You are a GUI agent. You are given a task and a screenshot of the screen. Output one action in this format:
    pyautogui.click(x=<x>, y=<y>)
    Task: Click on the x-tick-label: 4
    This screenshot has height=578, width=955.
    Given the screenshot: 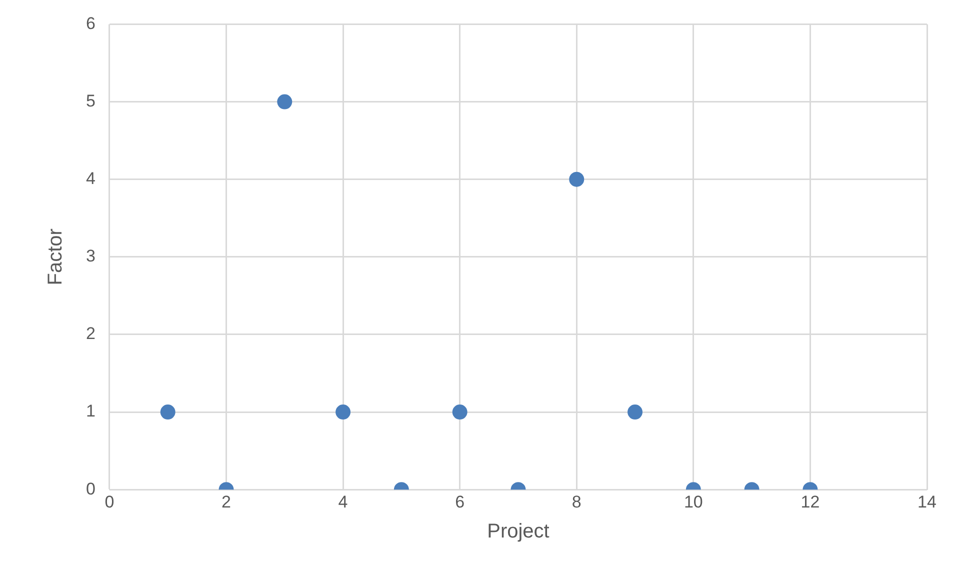 What is the action you would take?
    pyautogui.click(x=343, y=502)
    